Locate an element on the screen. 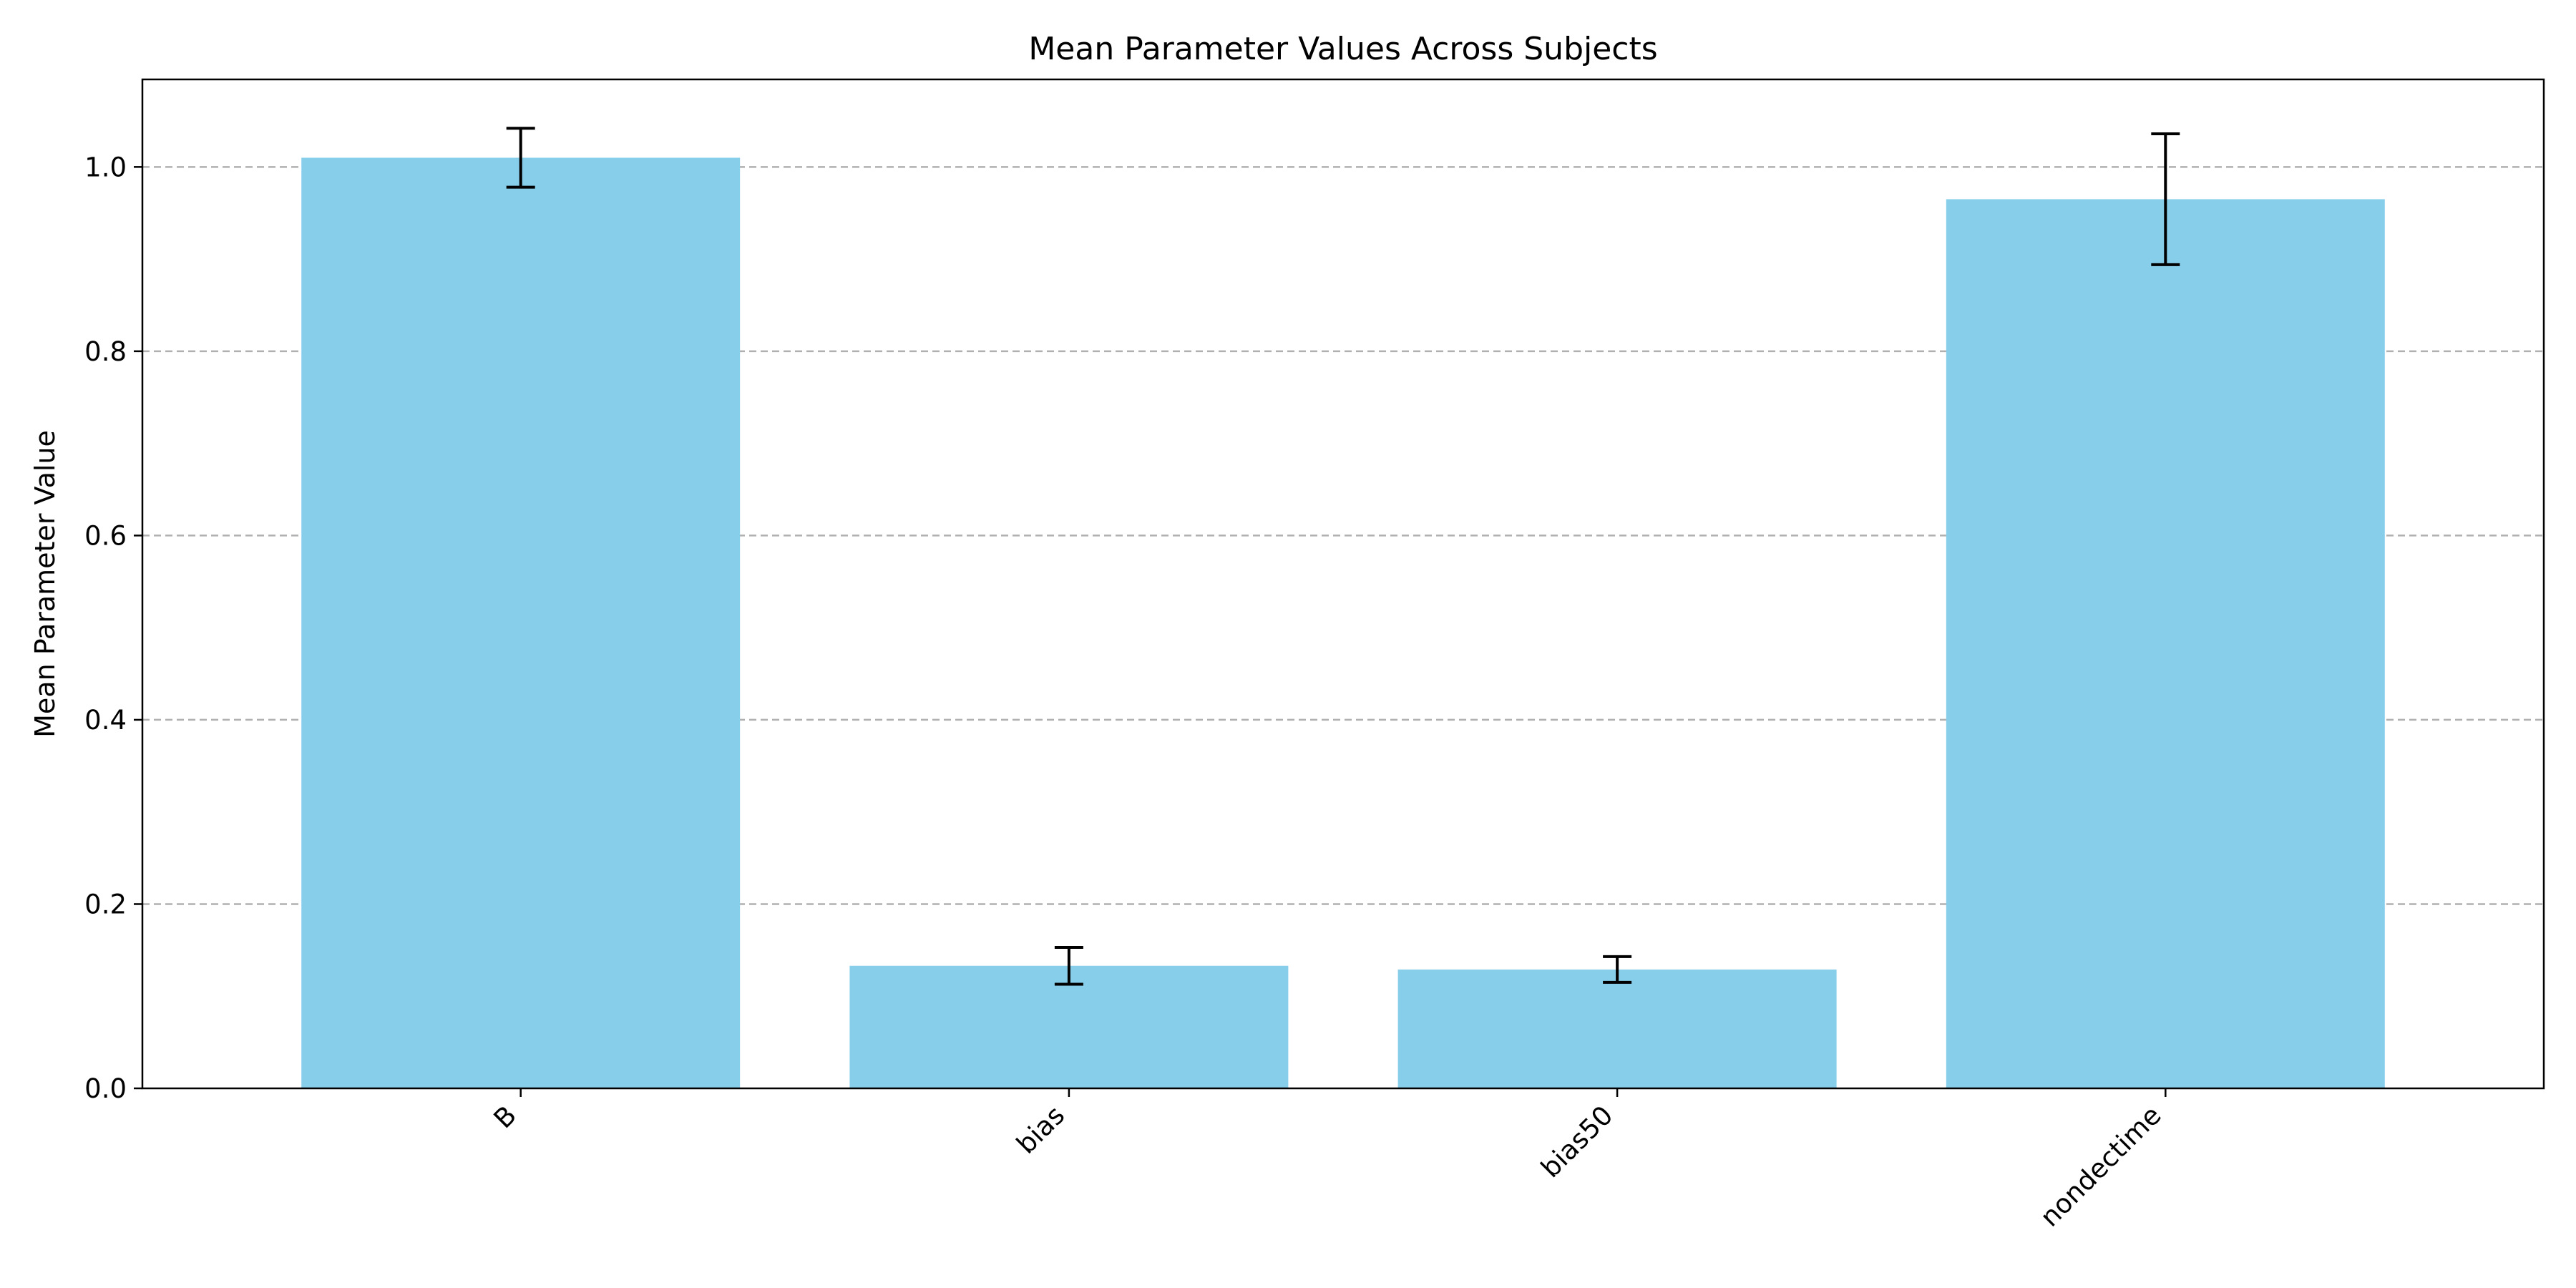  y-tick-label: 0.0 is located at coordinates (105, 1088).